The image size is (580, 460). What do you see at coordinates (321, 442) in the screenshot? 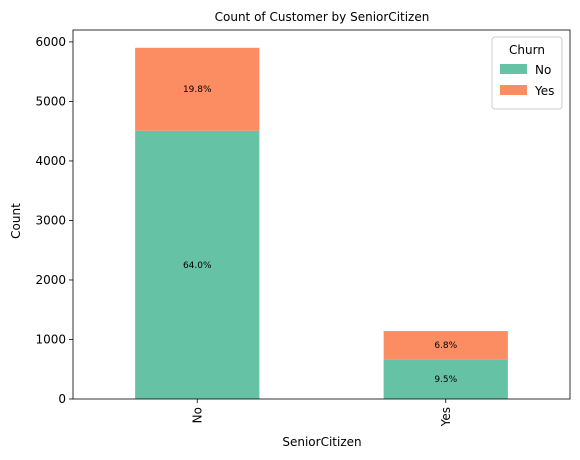
I see `x-axis-label: SeniorCitizen` at bounding box center [321, 442].